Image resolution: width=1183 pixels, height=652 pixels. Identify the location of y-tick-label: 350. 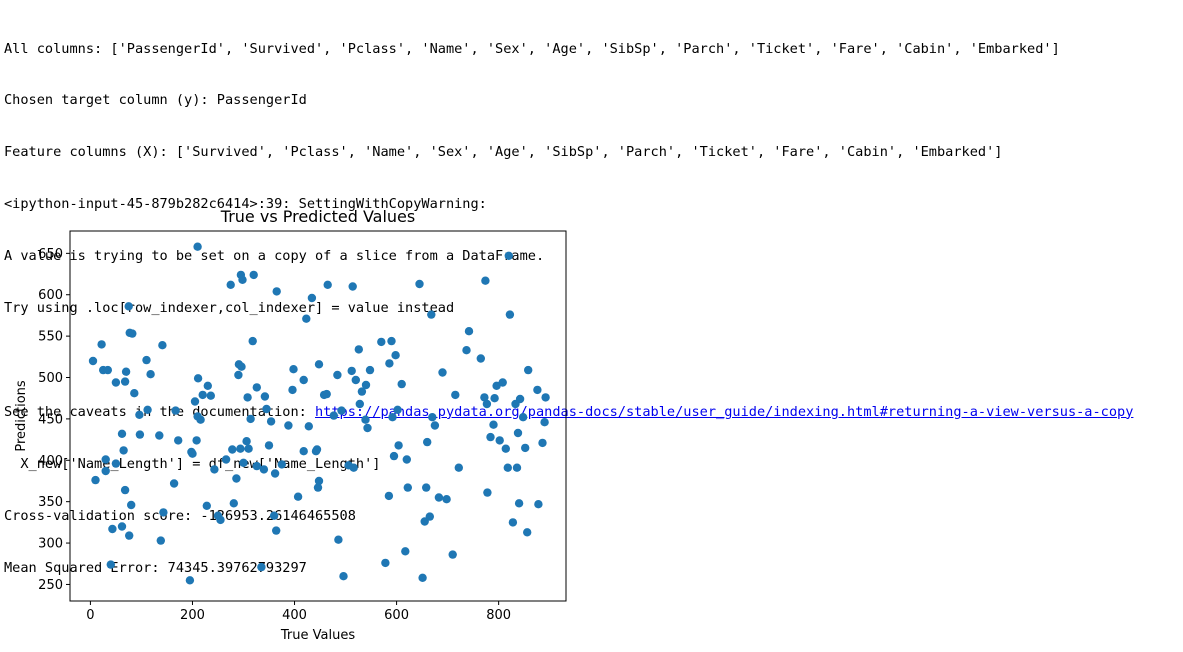
(50, 502).